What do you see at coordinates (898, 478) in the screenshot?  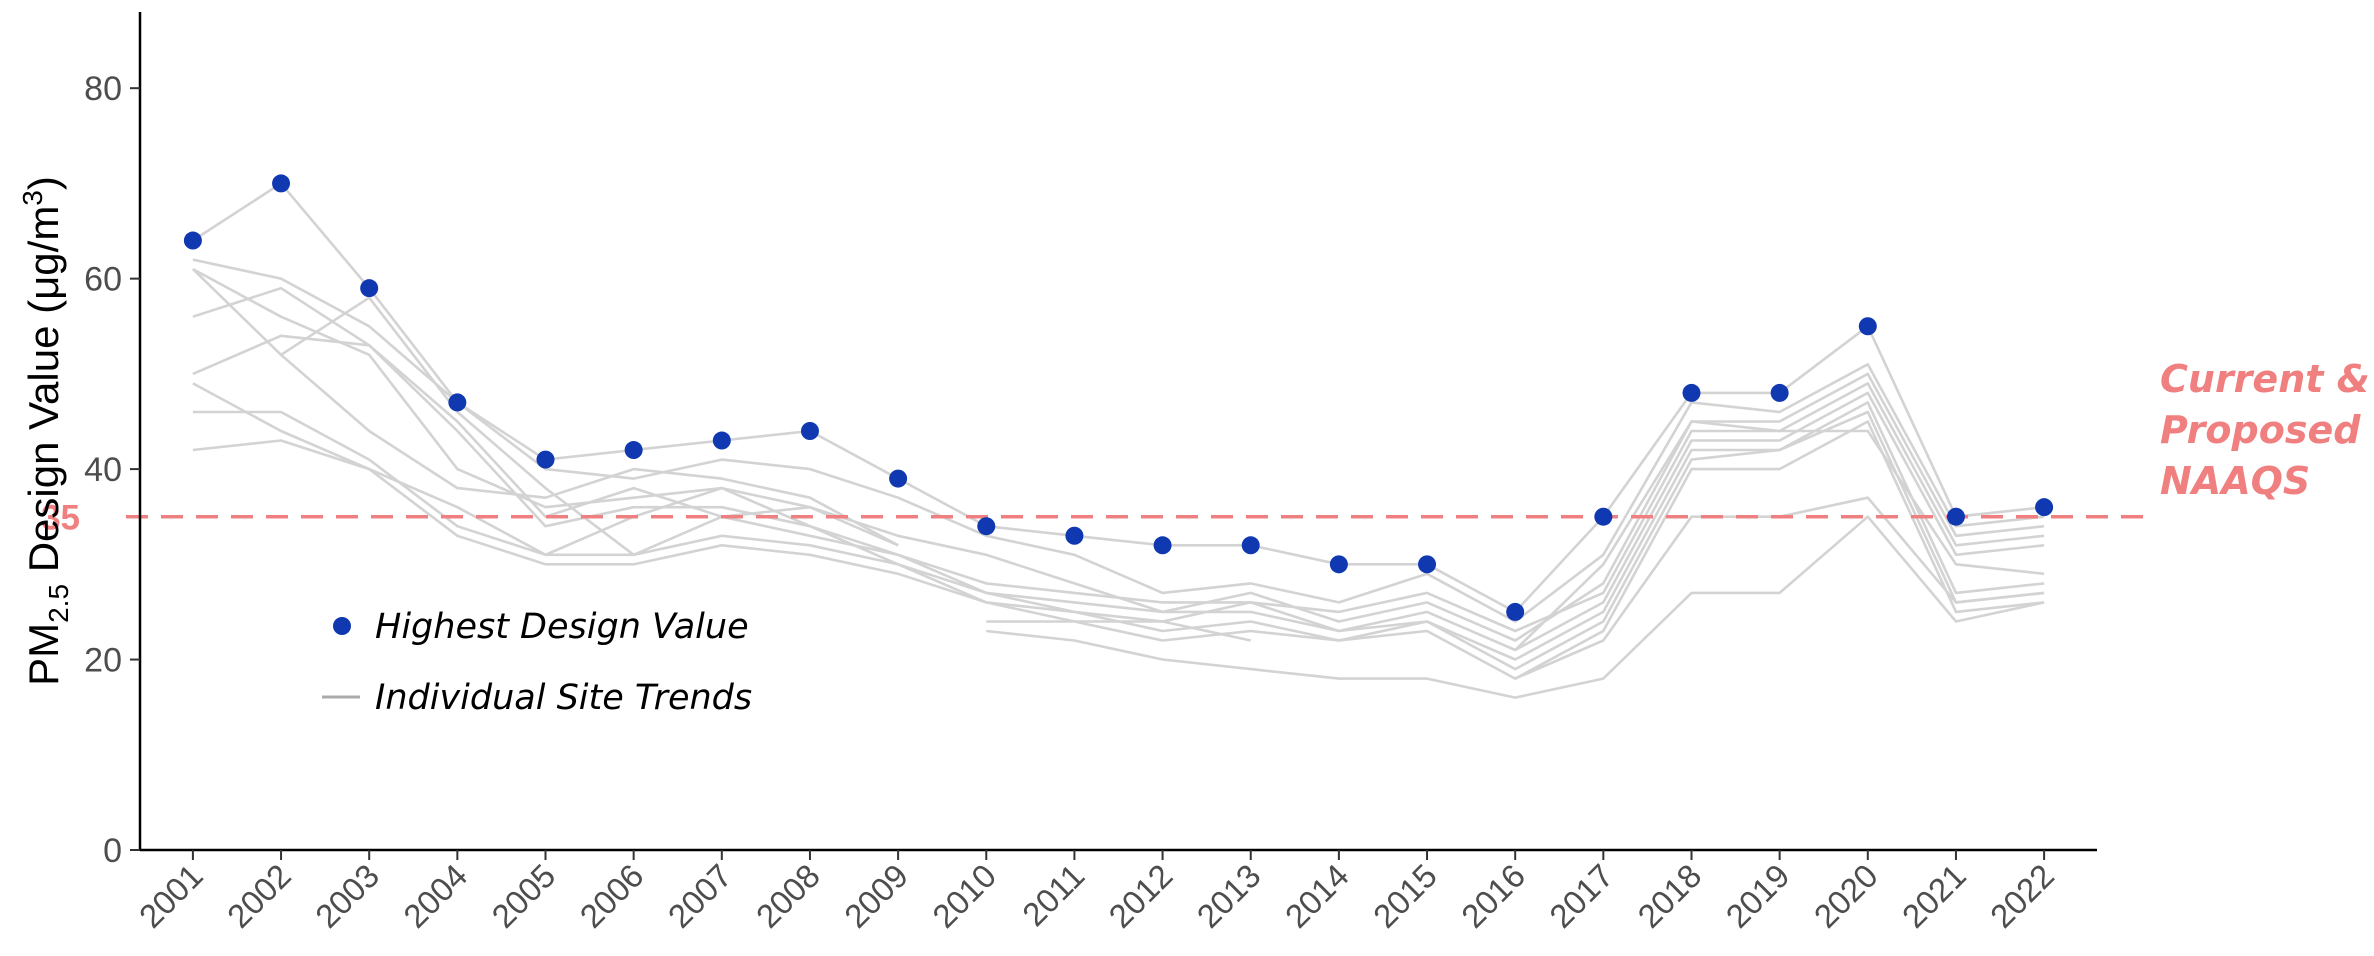 I see `highest-value-point-2009` at bounding box center [898, 478].